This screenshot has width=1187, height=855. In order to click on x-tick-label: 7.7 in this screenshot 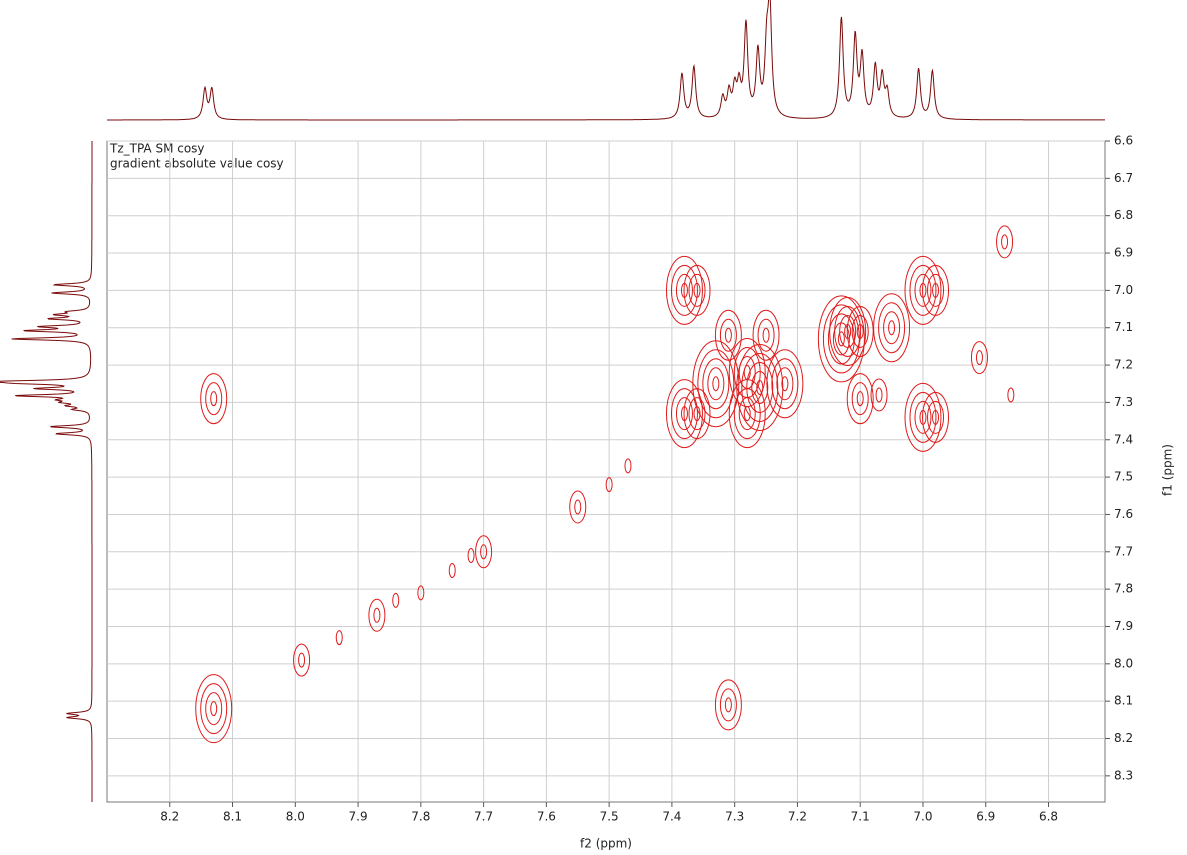, I will do `click(483, 817)`.